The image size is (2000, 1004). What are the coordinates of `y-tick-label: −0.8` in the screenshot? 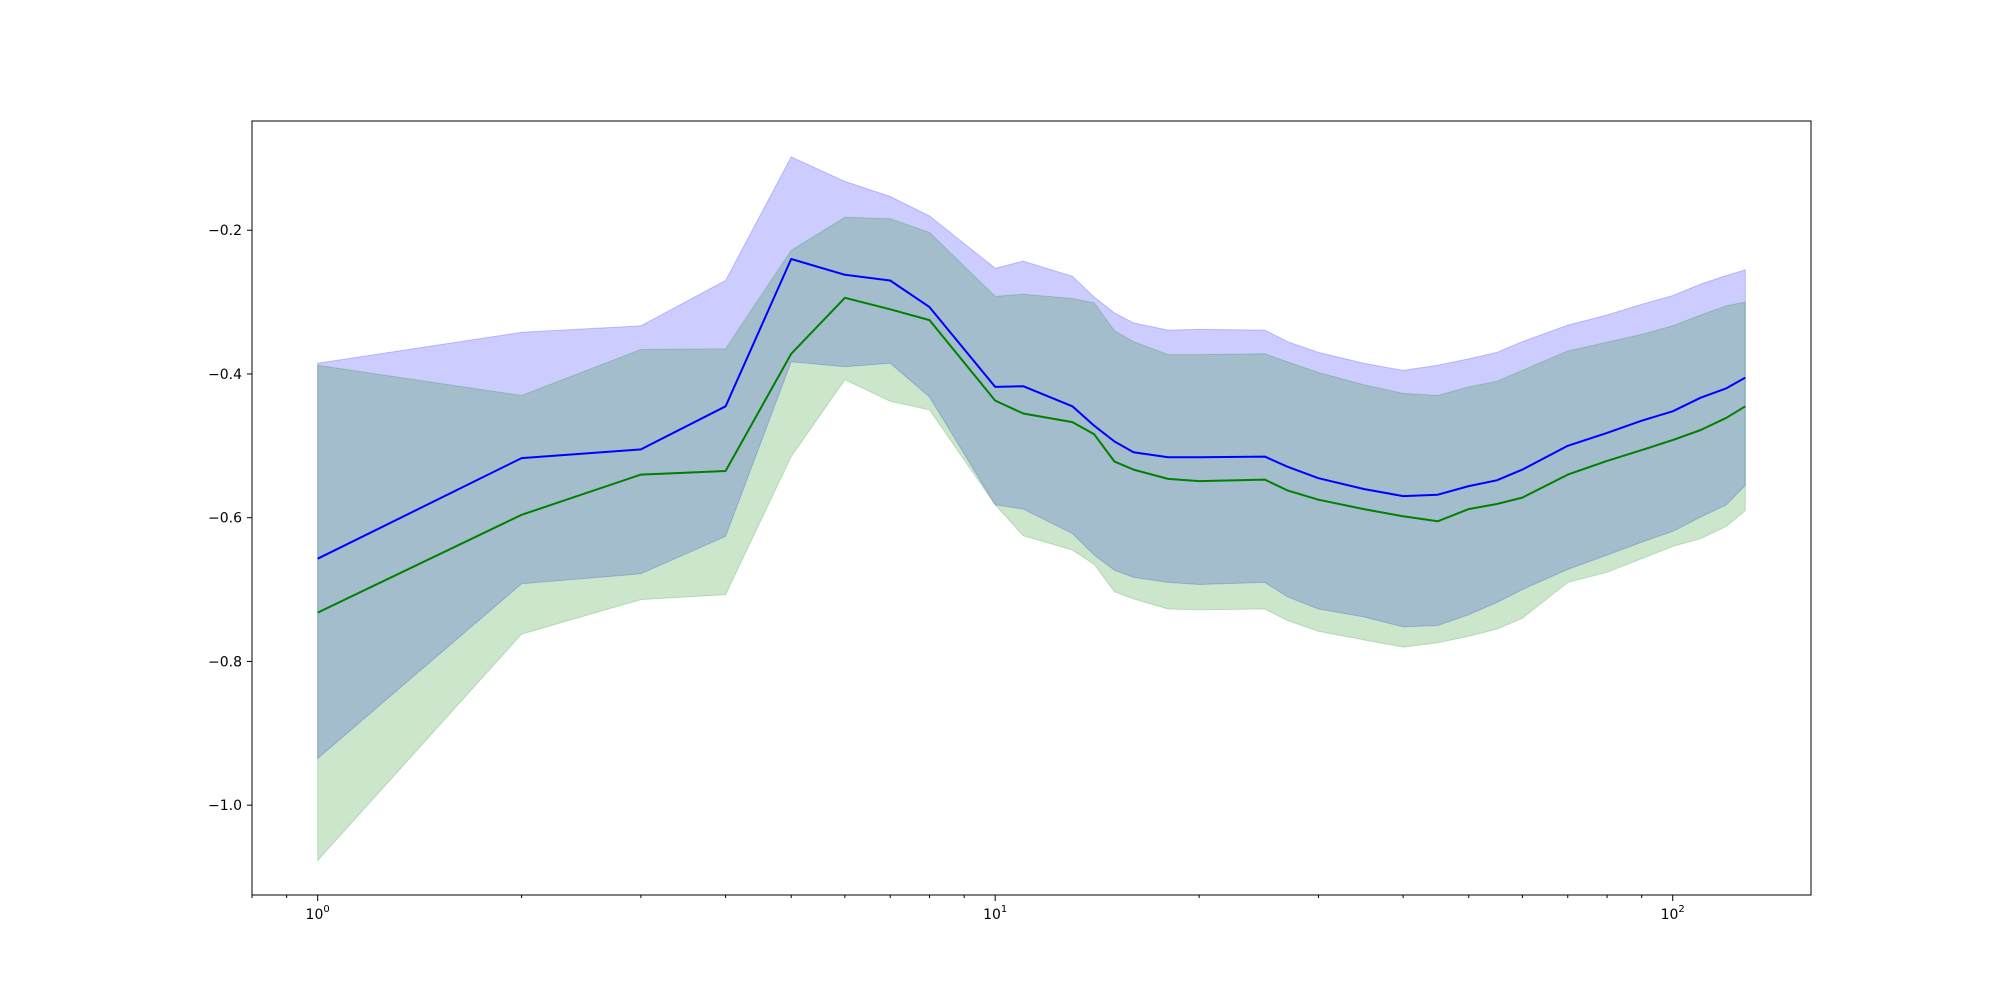 It's located at (225, 662).